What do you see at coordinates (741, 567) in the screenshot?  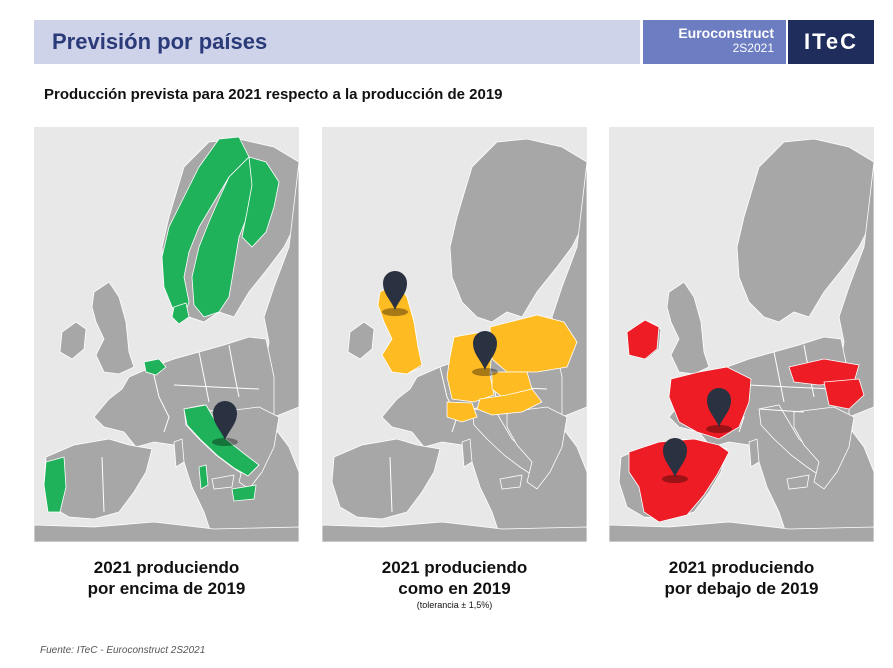 I see `caption-below-line1: 2021 produciendo` at bounding box center [741, 567].